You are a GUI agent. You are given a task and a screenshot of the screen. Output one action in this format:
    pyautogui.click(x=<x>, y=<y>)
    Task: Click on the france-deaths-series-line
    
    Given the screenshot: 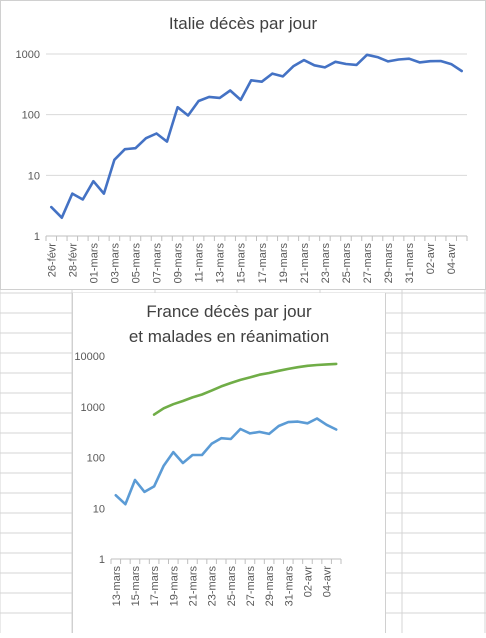 What is the action you would take?
    pyautogui.click(x=226, y=461)
    